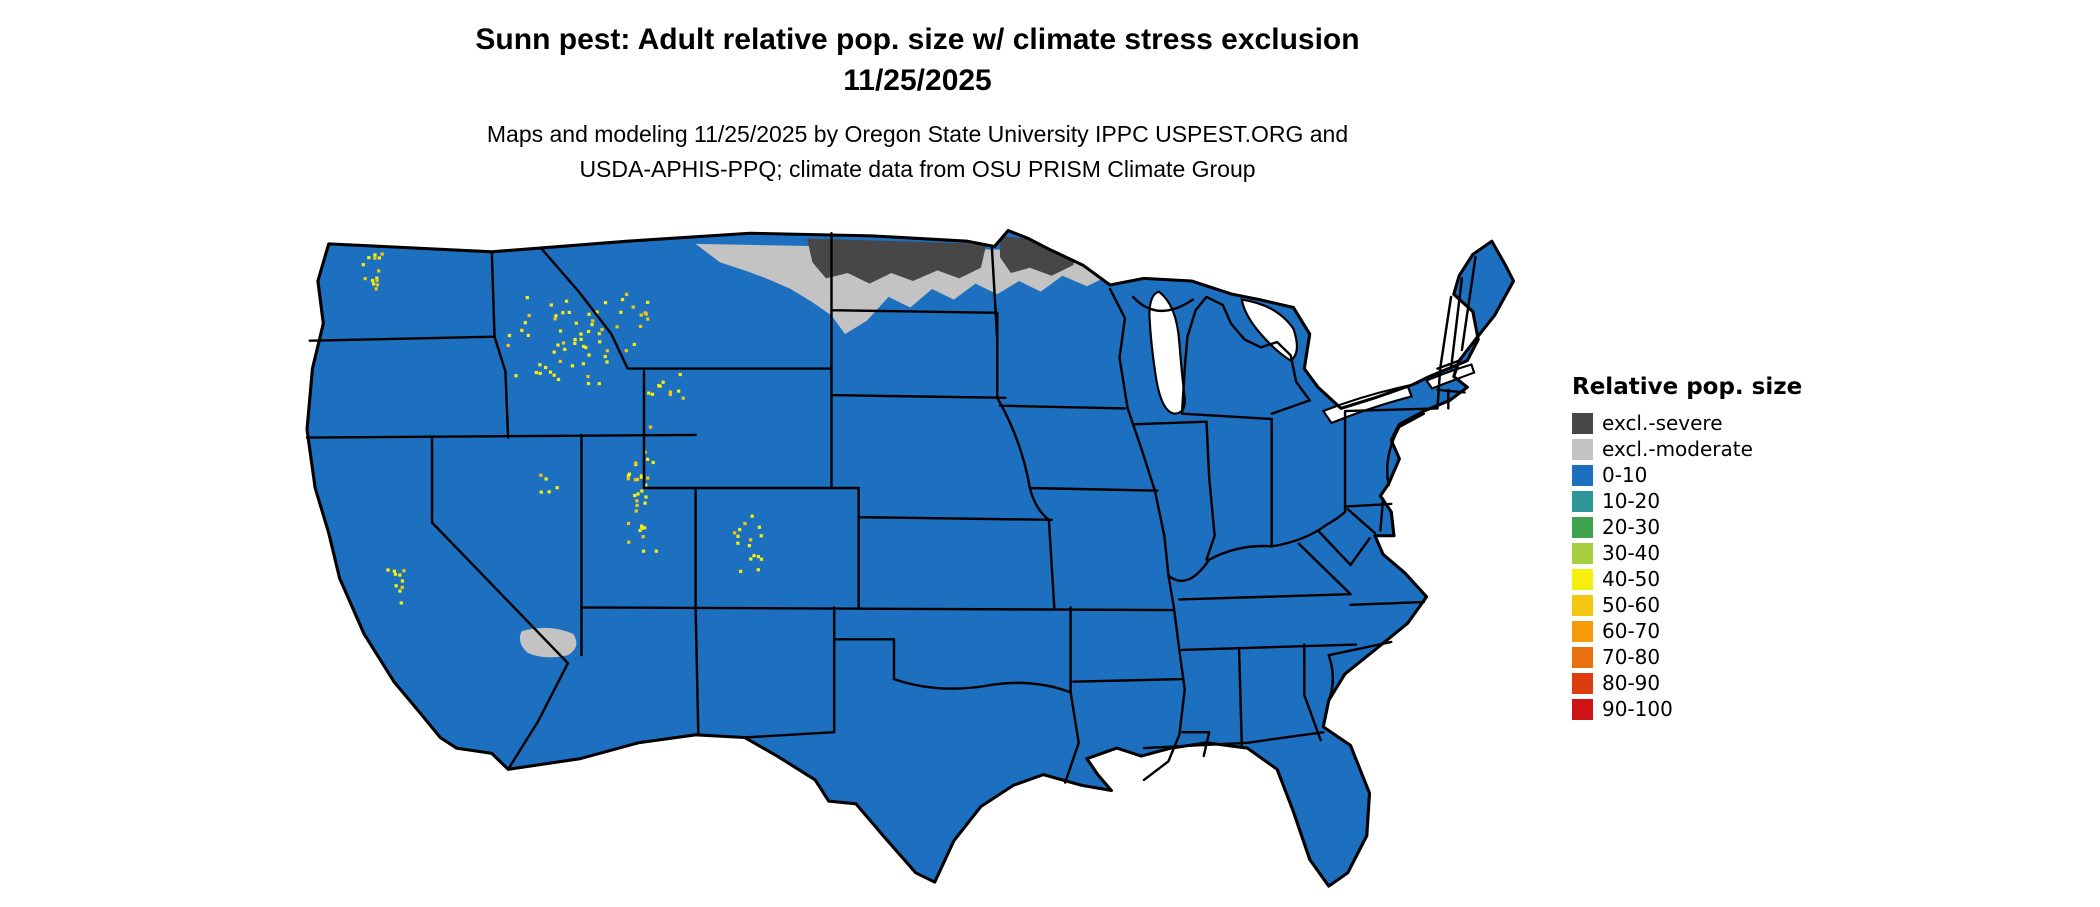 This screenshot has height=907, width=2100. What do you see at coordinates (1687, 683) in the screenshot?
I see `legend-item-80-90: 80-90` at bounding box center [1687, 683].